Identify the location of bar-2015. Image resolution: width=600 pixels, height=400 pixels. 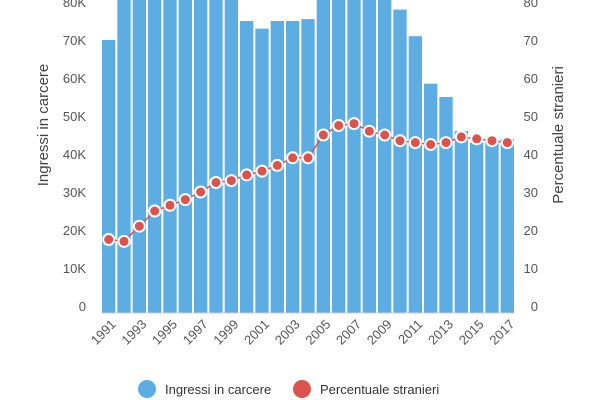
(477, 227).